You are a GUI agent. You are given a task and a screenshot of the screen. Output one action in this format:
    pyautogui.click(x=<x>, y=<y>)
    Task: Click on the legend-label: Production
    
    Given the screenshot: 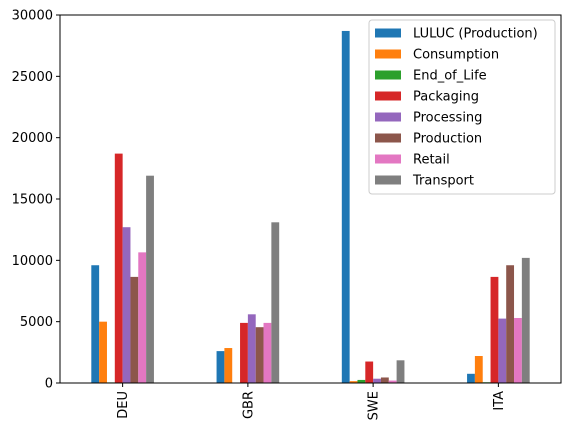 What is the action you would take?
    pyautogui.click(x=447, y=139)
    